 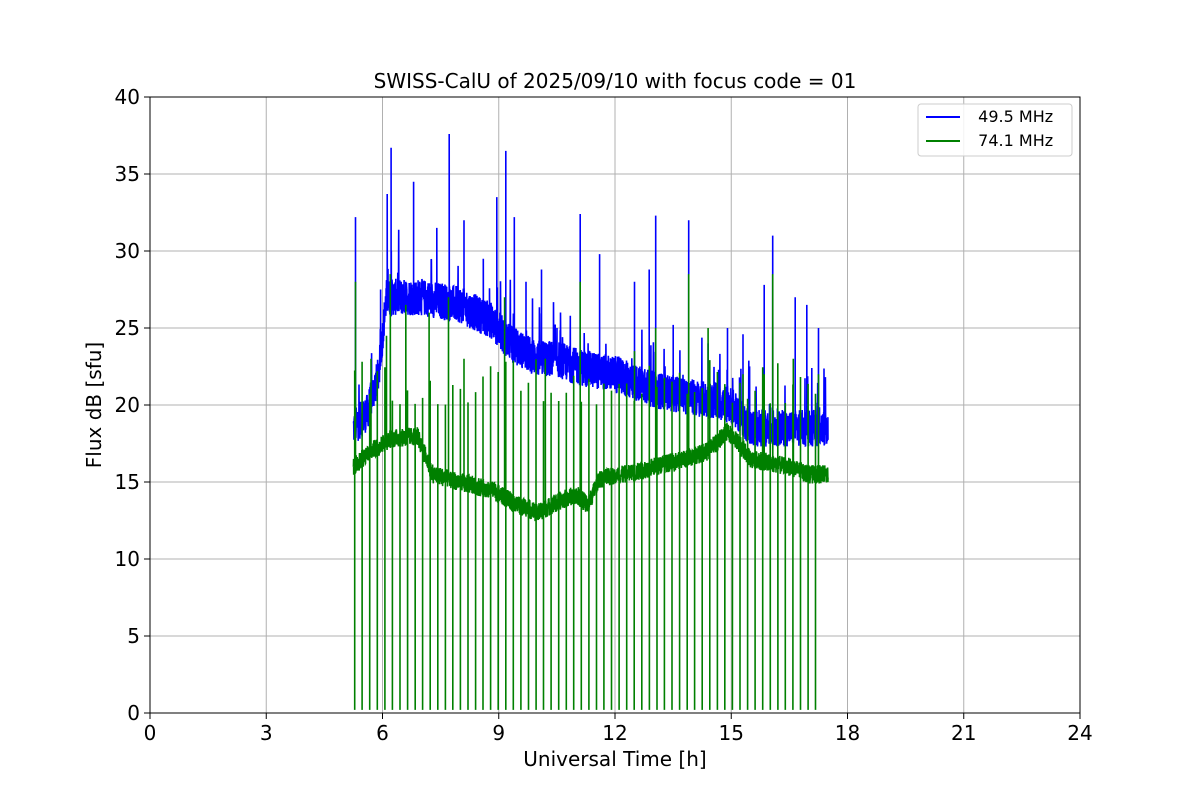 What do you see at coordinates (847, 733) in the screenshot?
I see `x-tick-label: 18` at bounding box center [847, 733].